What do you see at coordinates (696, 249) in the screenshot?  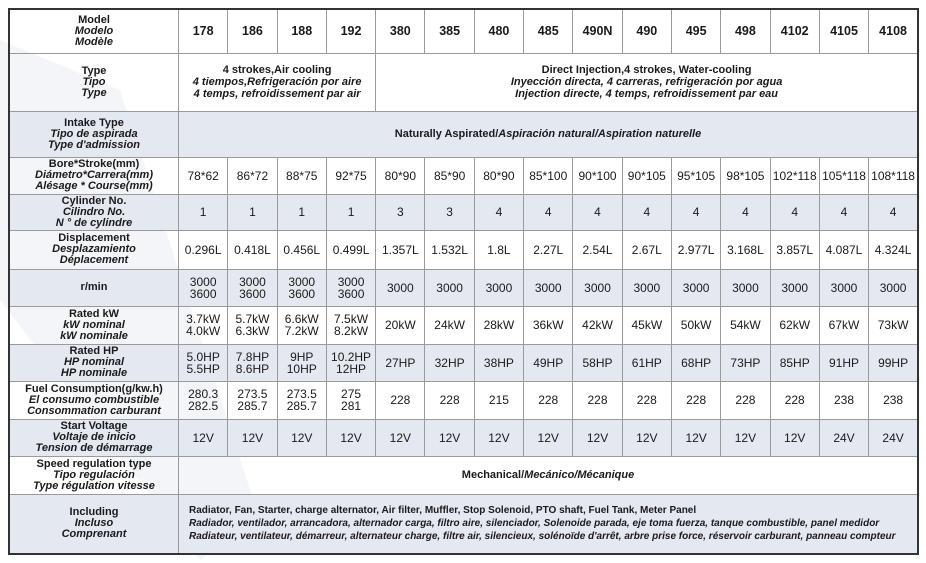 I see `spec-value: 2.977L` at bounding box center [696, 249].